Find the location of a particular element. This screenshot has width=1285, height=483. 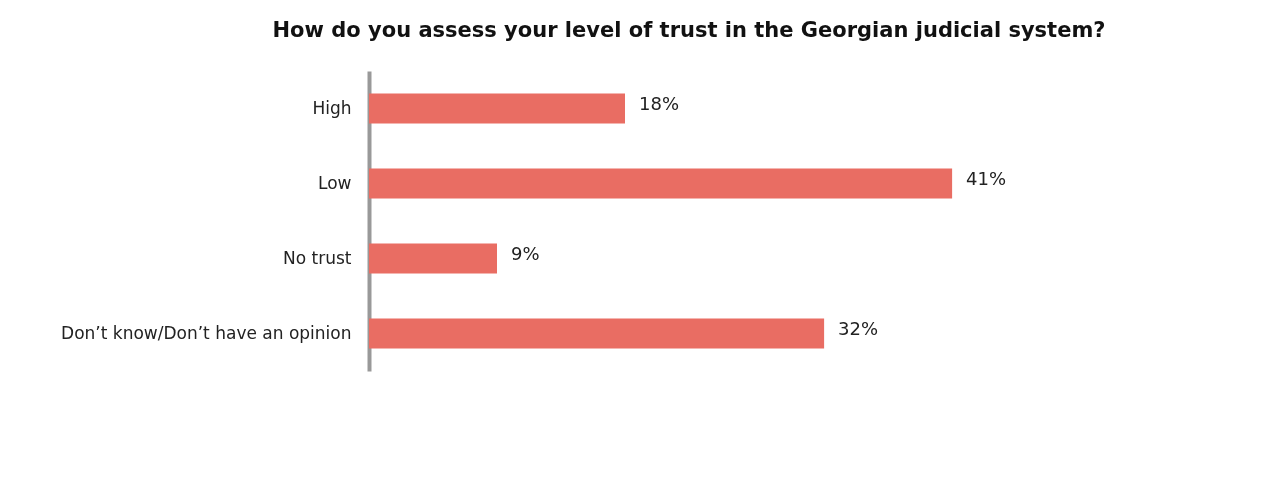

data-label: 32% is located at coordinates (858, 328).